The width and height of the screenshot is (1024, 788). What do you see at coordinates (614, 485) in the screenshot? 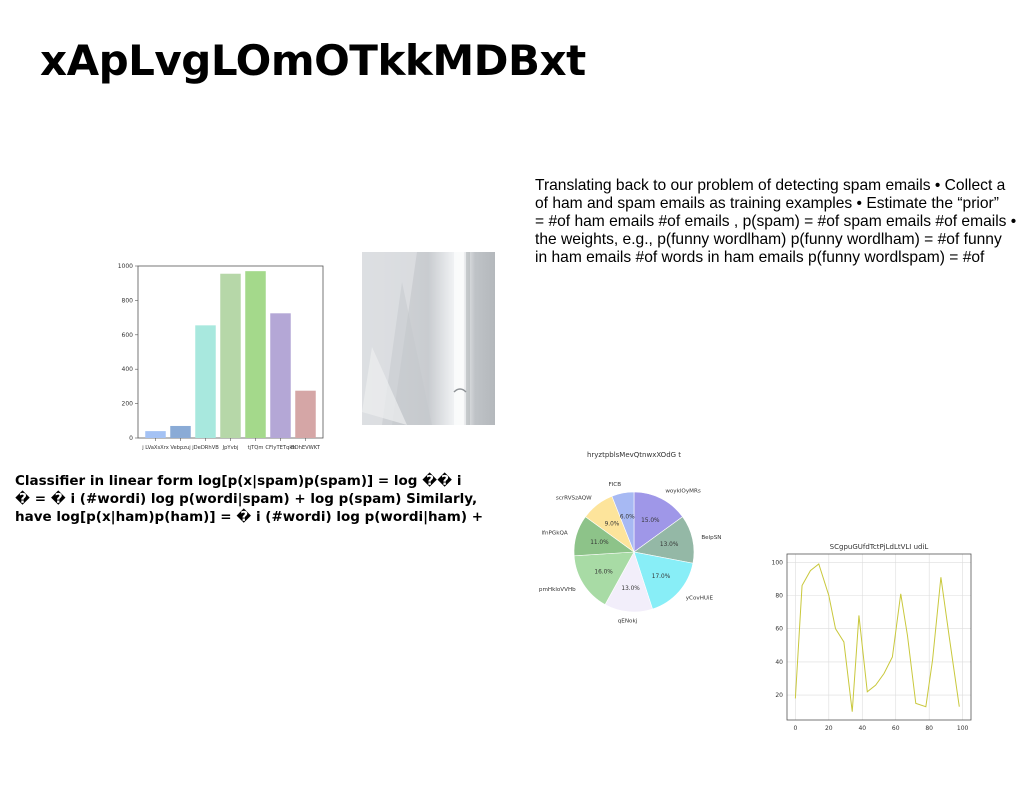
I see `slice-name-label: FICB` at bounding box center [614, 485].